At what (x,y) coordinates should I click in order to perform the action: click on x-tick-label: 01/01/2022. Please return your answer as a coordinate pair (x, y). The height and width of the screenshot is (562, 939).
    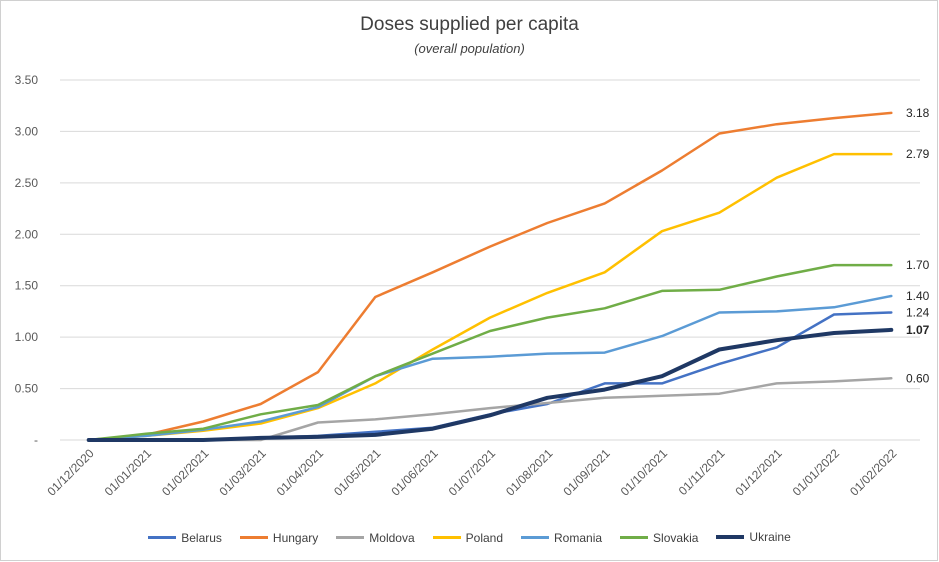
    Looking at the image, I should click on (816, 472).